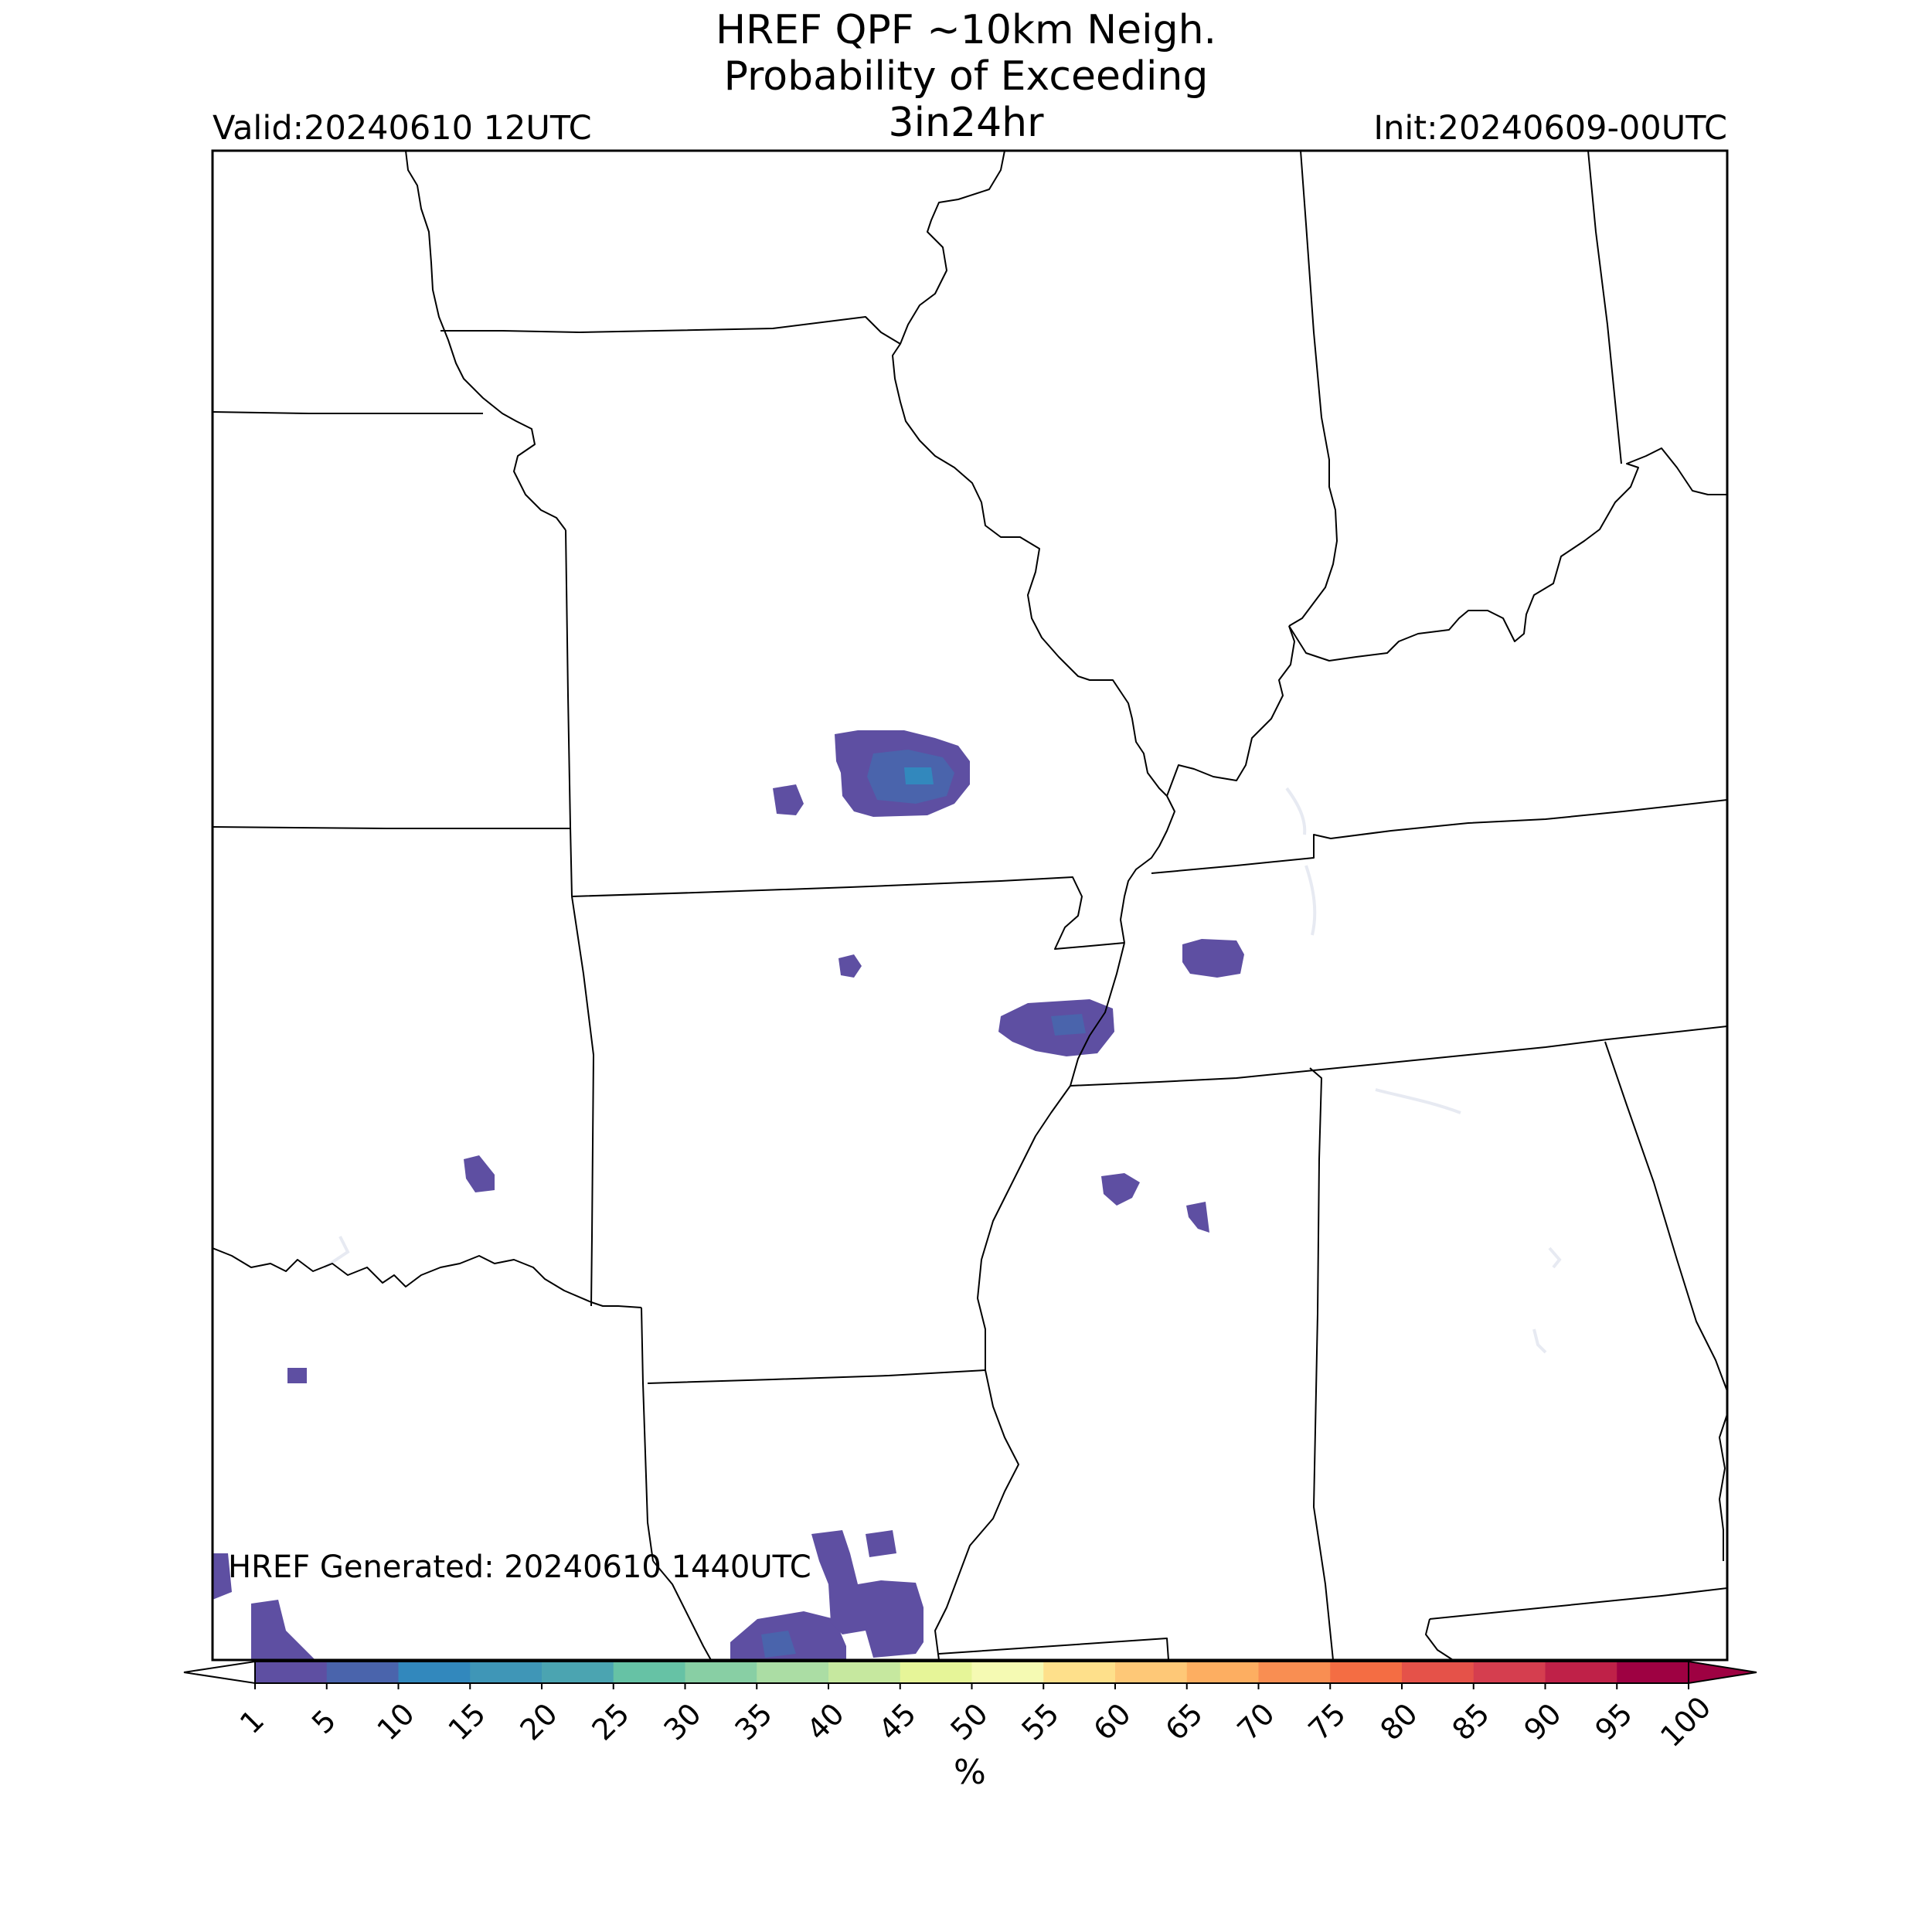  I want to click on colorbar, so click(970, 1674).